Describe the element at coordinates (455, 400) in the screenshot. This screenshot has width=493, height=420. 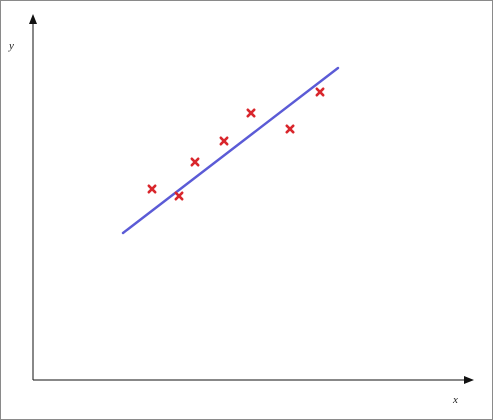
I see `x-axis-label: x` at that location.